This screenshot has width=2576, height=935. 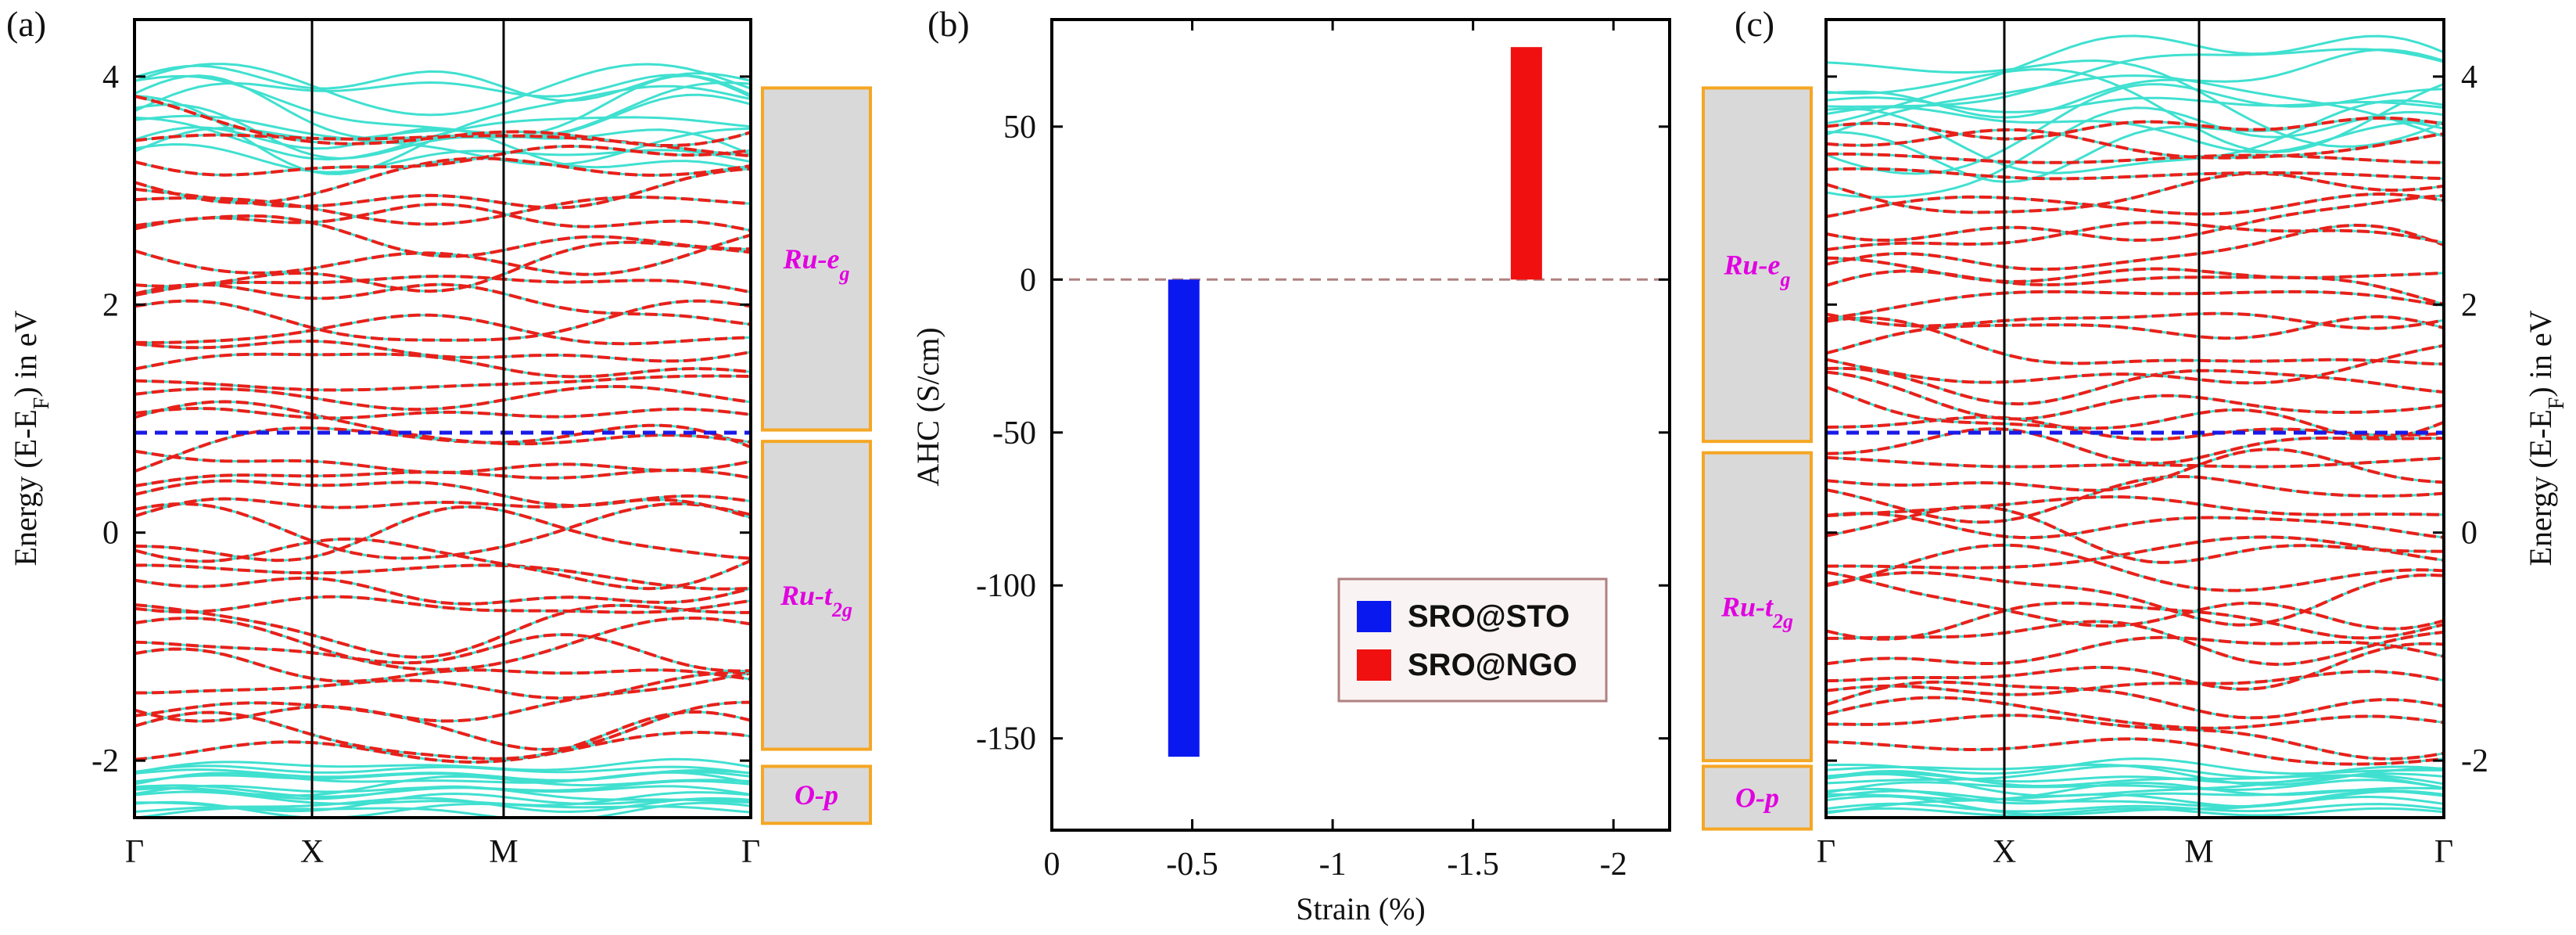 I want to click on panel-b-bars, so click(x=1355, y=402).